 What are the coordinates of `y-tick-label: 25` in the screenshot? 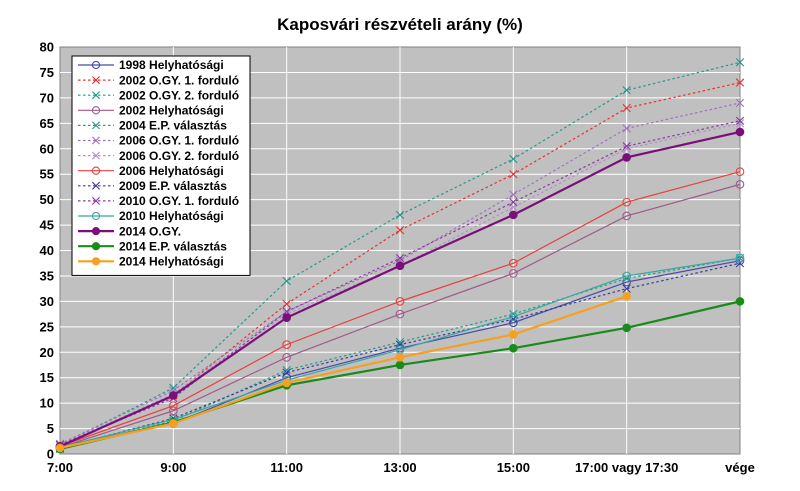 It's located at (47, 326).